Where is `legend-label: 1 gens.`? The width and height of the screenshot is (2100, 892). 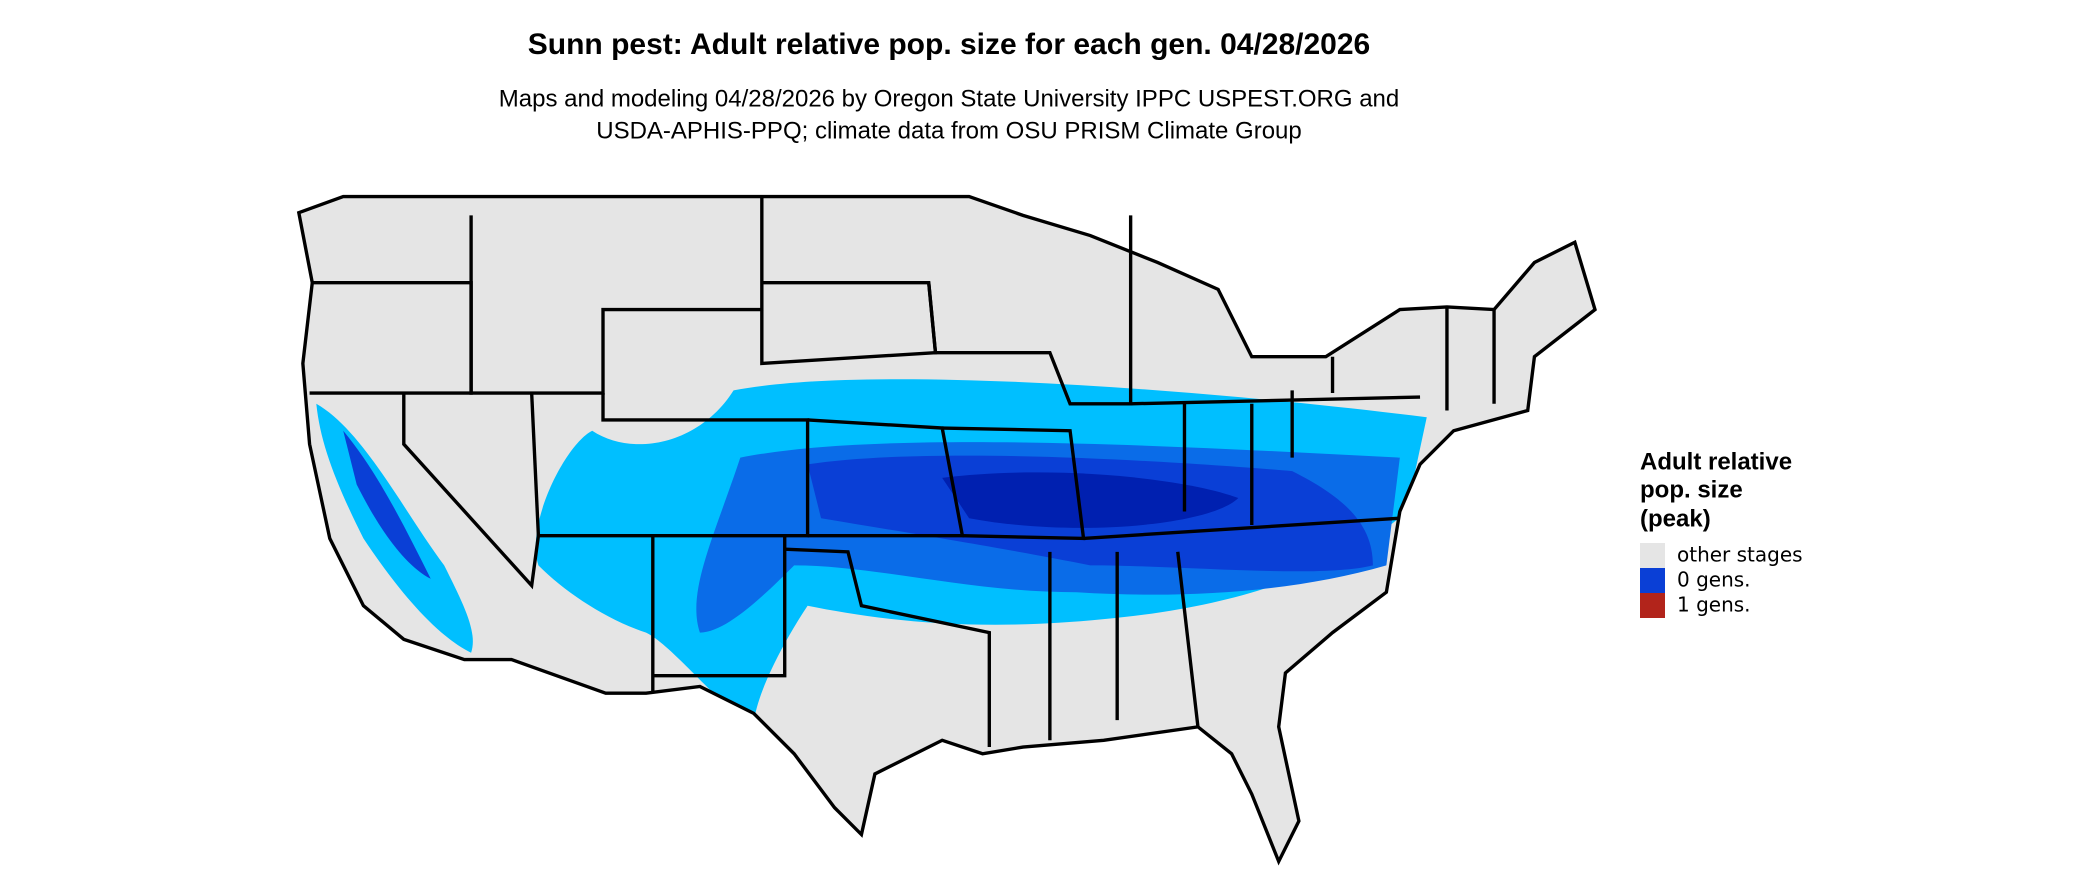
legend-label: 1 gens. is located at coordinates (1714, 605).